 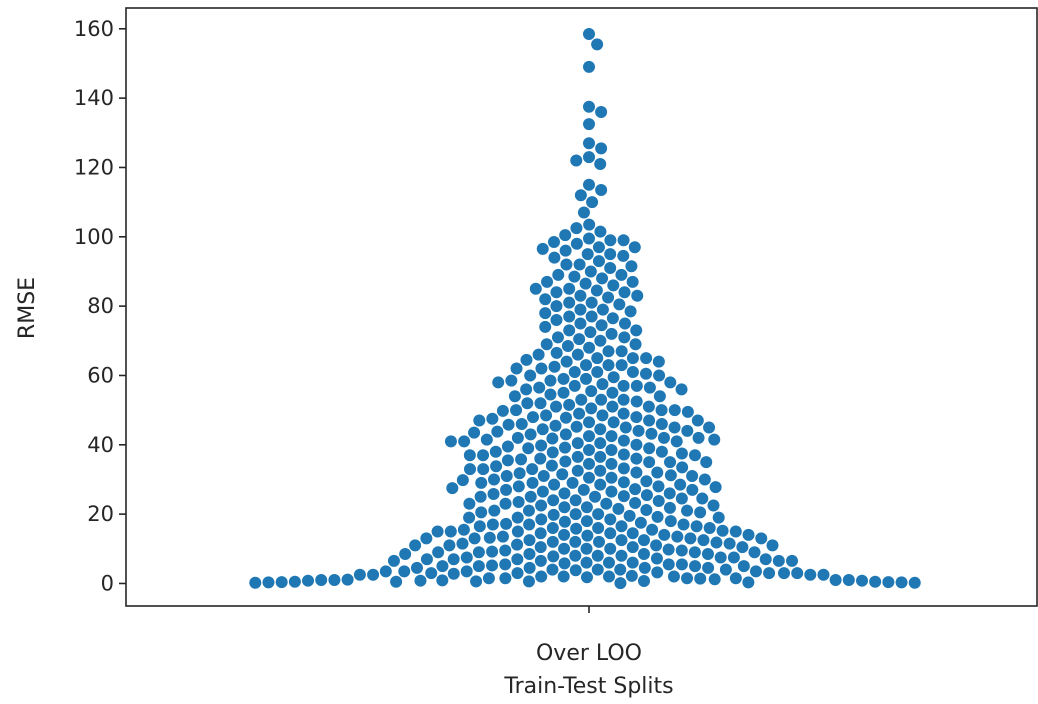 What do you see at coordinates (94, 237) in the screenshot?
I see `y-tick-label: 100` at bounding box center [94, 237].